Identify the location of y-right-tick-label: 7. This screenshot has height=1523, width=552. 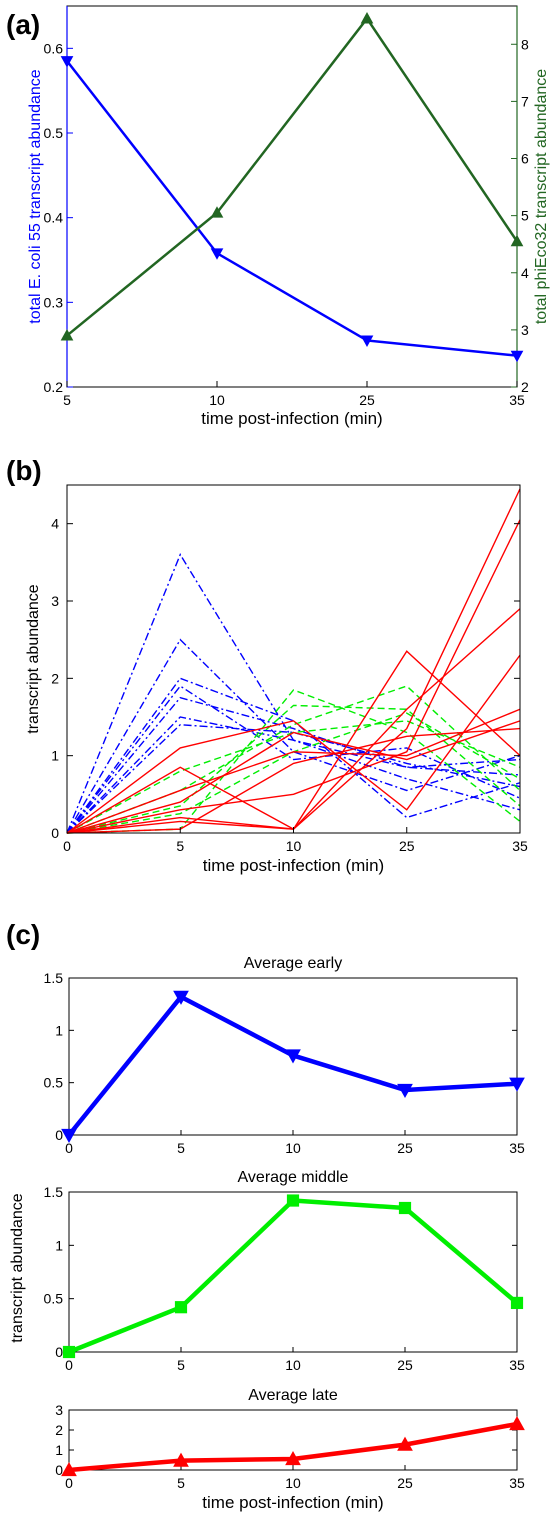
(525, 101).